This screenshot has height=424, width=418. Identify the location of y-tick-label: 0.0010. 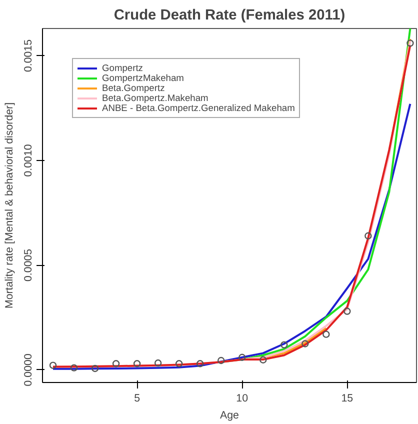
(28, 160).